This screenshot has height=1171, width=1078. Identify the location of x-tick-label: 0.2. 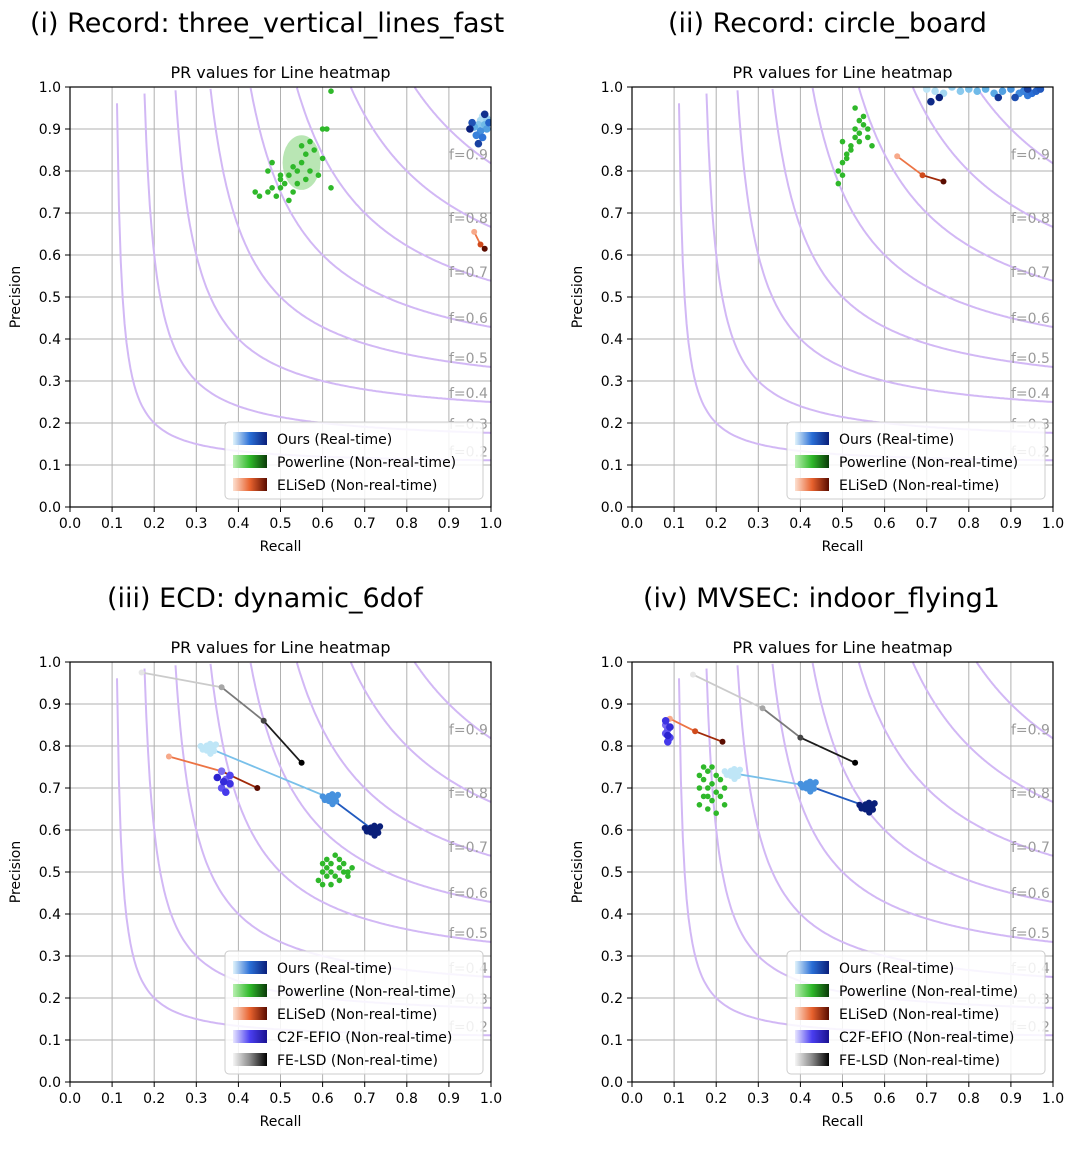
(154, 524).